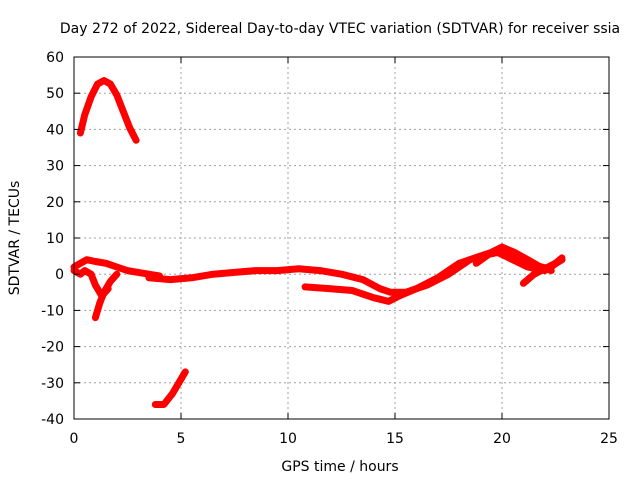  Describe the element at coordinates (55, 58) in the screenshot. I see `y-tick-label: 60` at that location.